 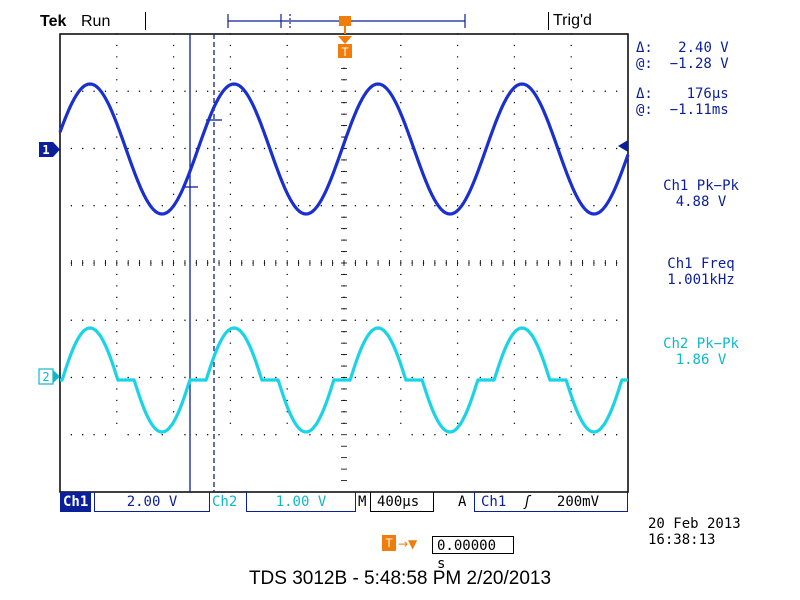 I want to click on ch2-tag: Ch2, so click(x=225, y=502).